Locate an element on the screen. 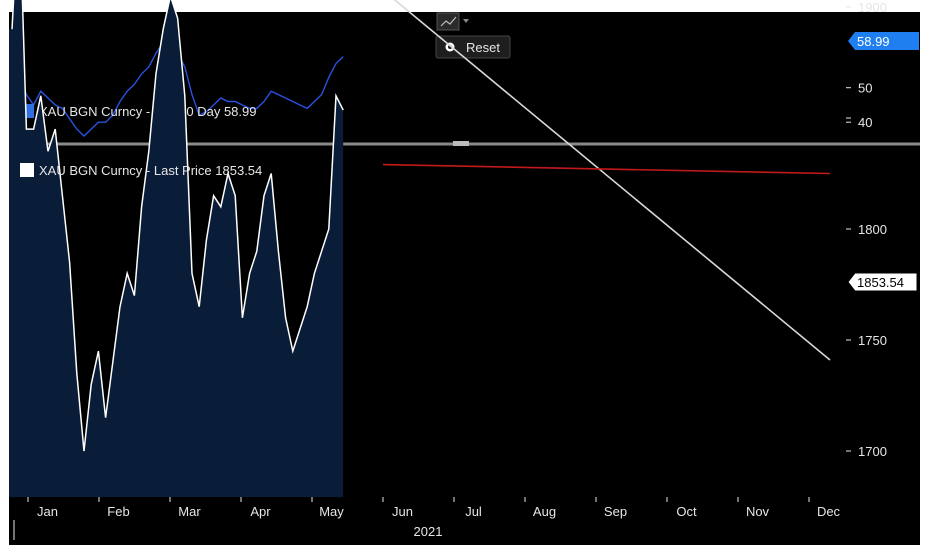 The width and height of the screenshot is (929, 555). price-legend-swatch is located at coordinates (27, 170).